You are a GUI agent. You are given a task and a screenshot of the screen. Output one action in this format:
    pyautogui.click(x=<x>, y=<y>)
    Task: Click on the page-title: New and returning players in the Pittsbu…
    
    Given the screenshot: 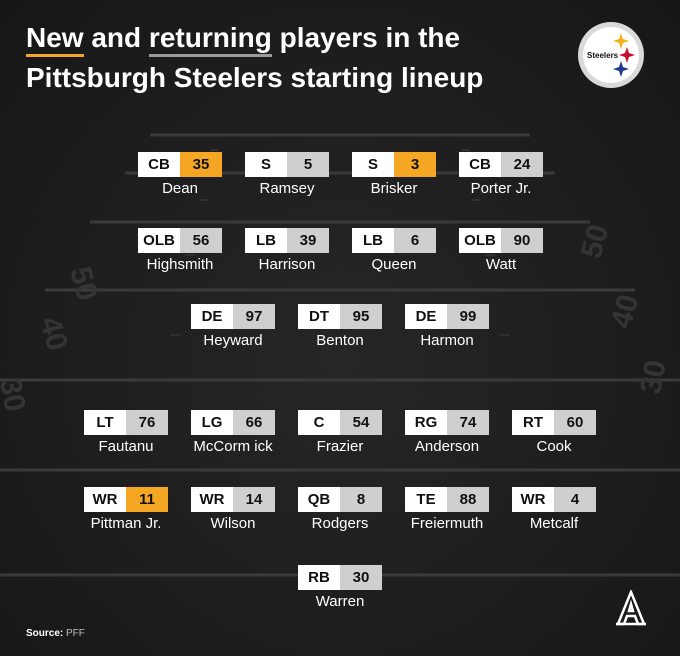 What is the action you would take?
    pyautogui.click(x=296, y=58)
    